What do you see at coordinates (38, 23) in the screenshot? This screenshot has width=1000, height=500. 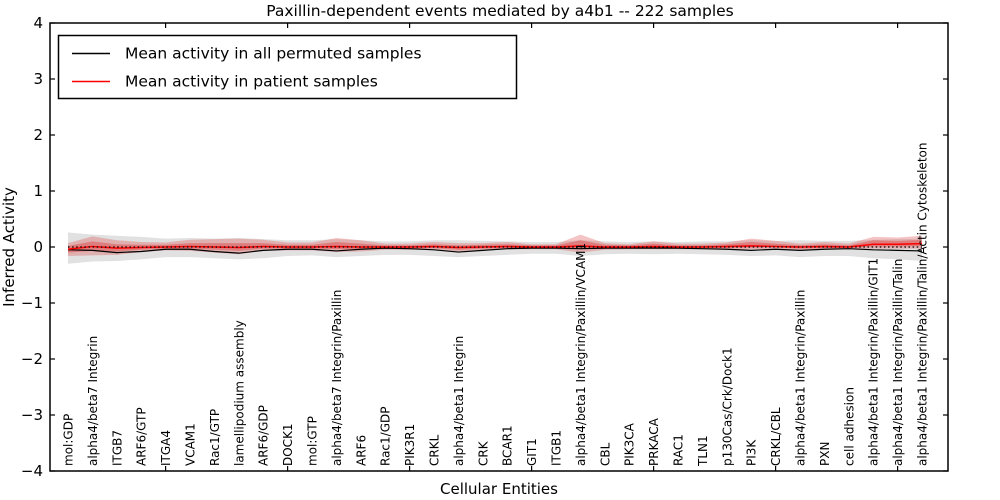 I see `y-tick-label: 4` at bounding box center [38, 23].